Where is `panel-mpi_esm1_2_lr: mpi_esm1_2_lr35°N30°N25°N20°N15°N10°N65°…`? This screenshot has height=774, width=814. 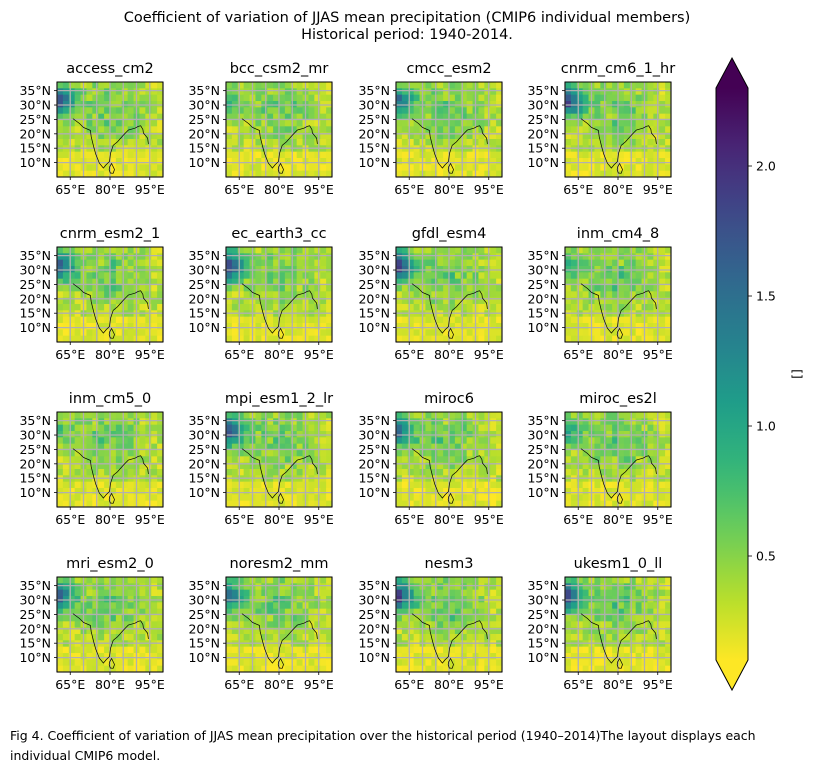 panel-mpi_esm1_2_lr: mpi_esm1_2_lr35°N30°N25°N20°N15°N10°N65°… is located at coordinates (260, 459).